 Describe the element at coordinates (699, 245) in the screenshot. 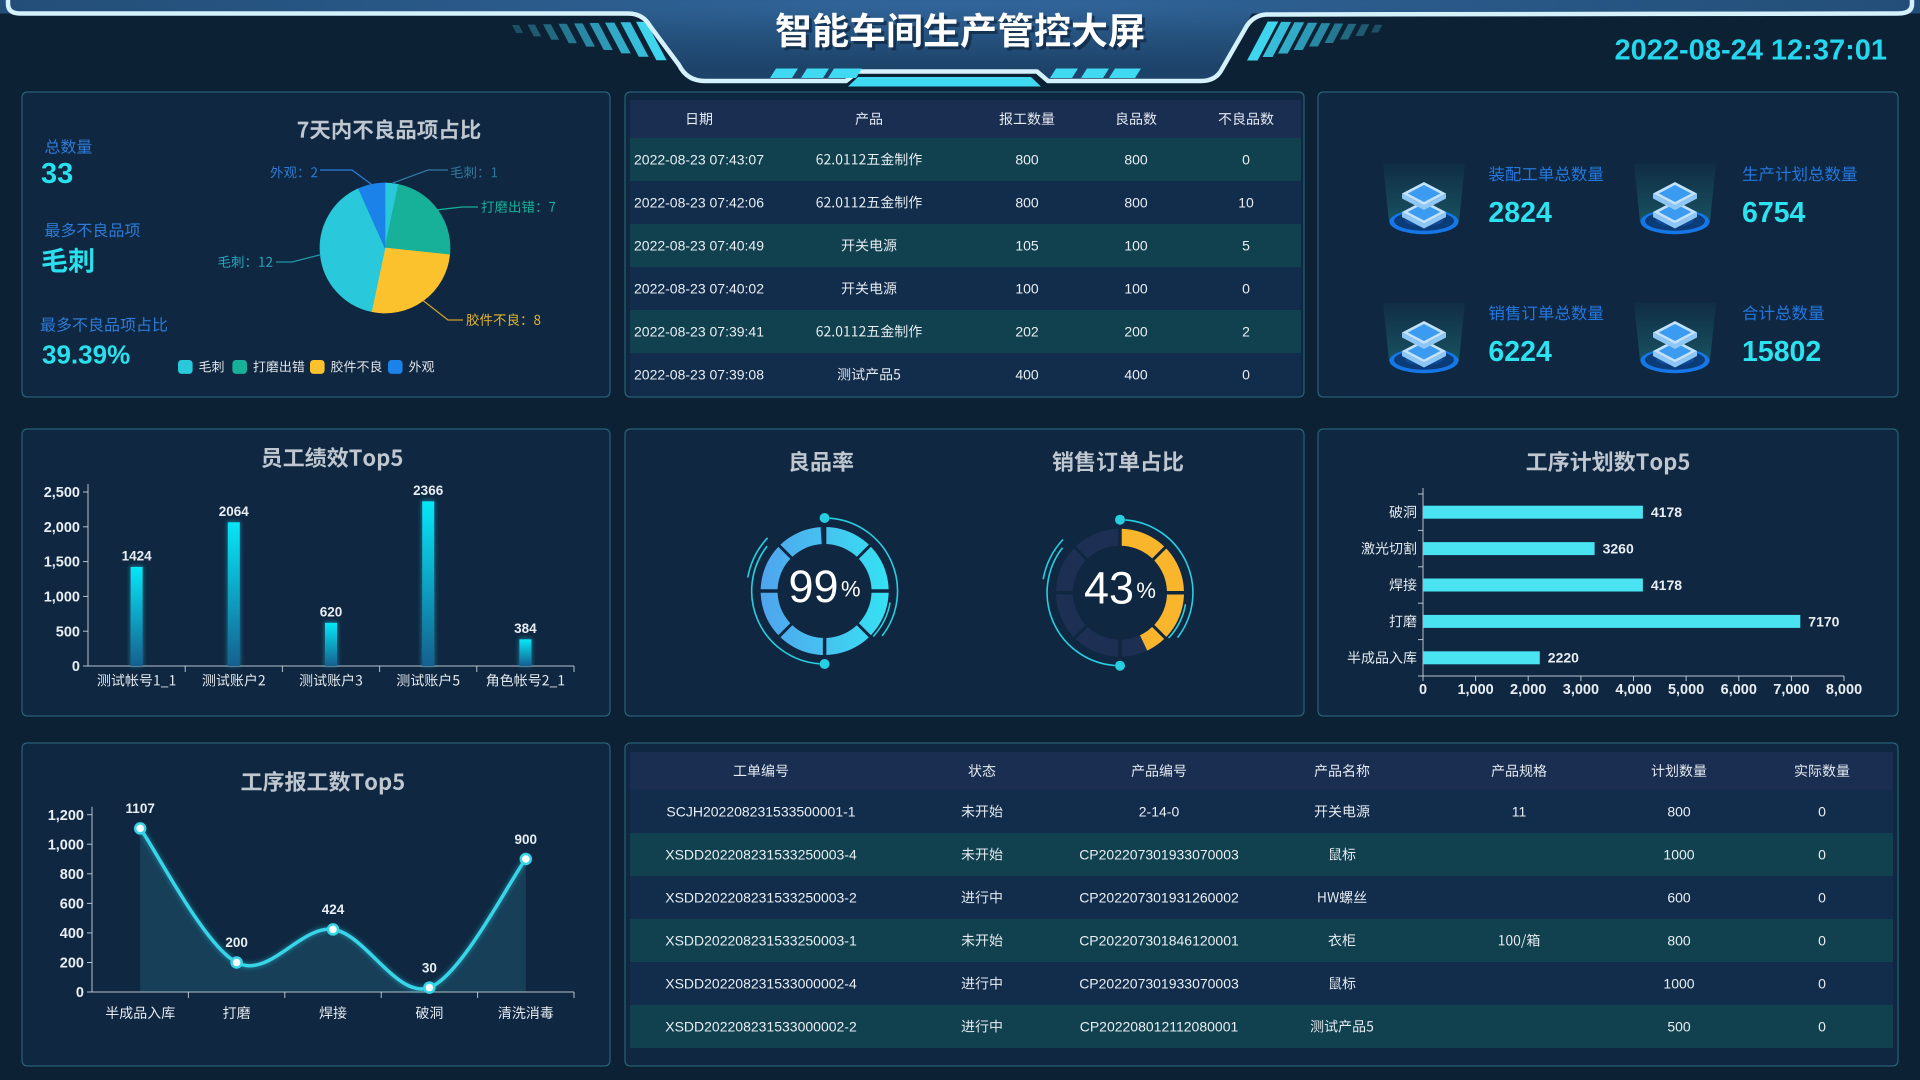

I see `svg-text: 2022-08-23 07:40:49` at that location.